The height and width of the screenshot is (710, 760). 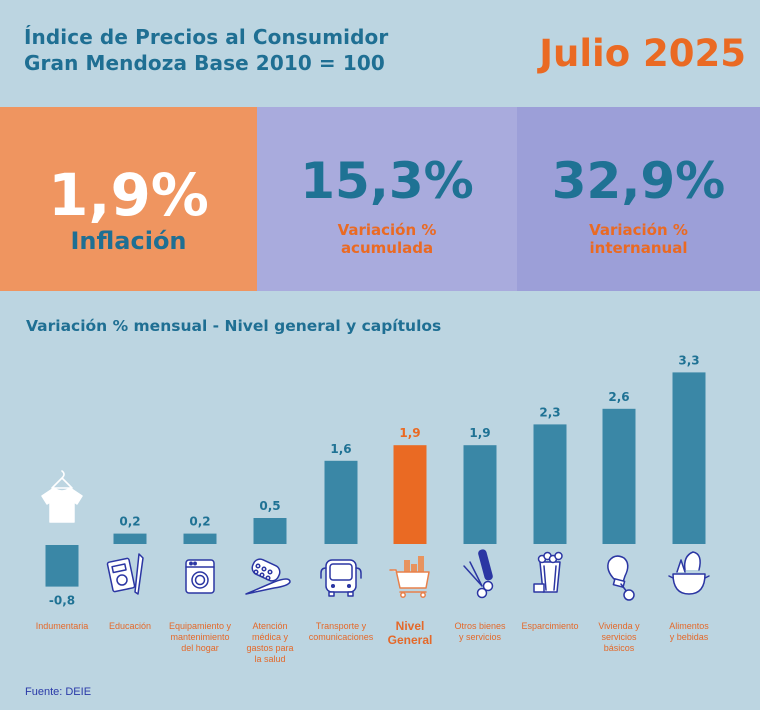 What do you see at coordinates (341, 578) in the screenshot?
I see `bus-icon` at bounding box center [341, 578].